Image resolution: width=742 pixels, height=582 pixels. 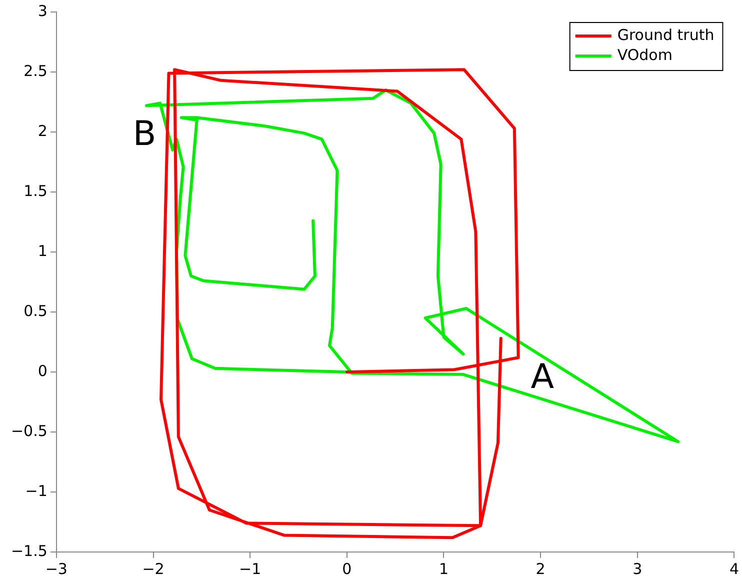 I want to click on y-tick-label: 0, so click(x=43, y=371).